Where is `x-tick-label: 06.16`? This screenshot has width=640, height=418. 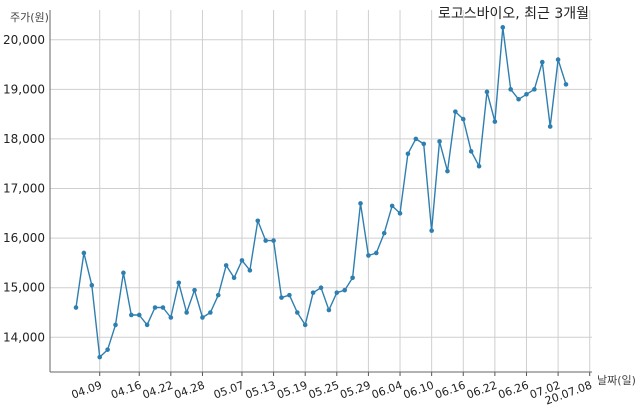 x-tick-label: 06.16 is located at coordinates (450, 390).